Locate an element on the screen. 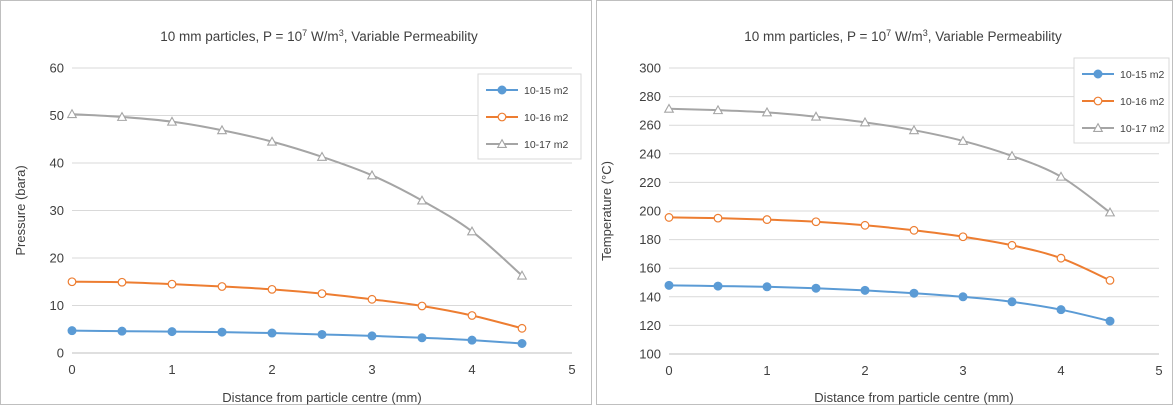  y-tick-label: 10 is located at coordinates (57, 305).